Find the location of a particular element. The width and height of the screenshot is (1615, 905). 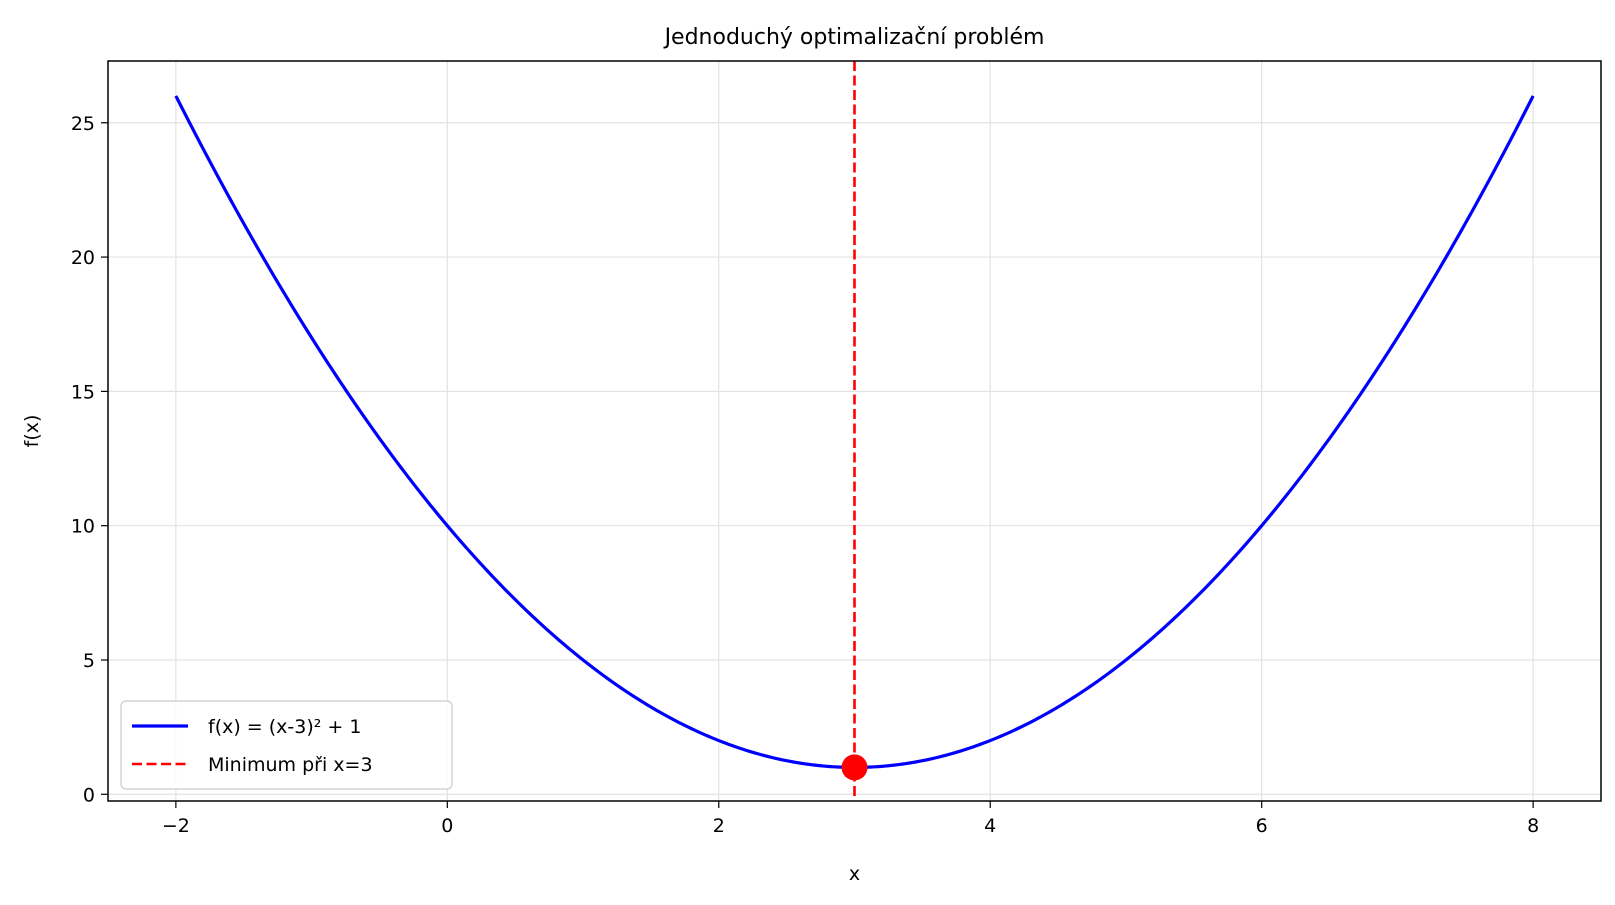

y-tick-label: 20 is located at coordinates (83, 258).